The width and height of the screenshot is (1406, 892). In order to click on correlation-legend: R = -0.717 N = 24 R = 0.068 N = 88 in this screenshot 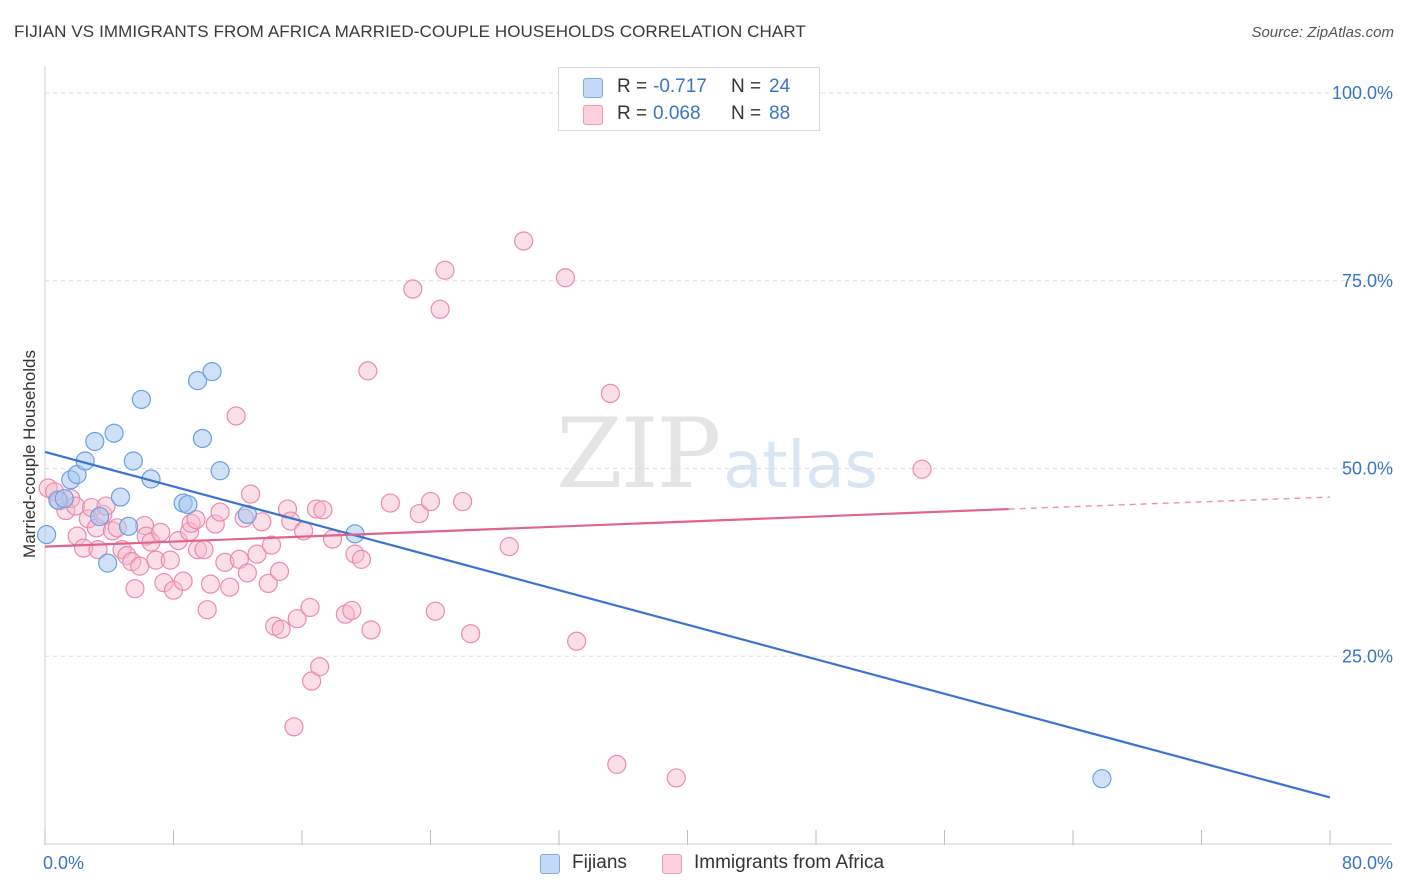, I will do `click(689, 99)`.